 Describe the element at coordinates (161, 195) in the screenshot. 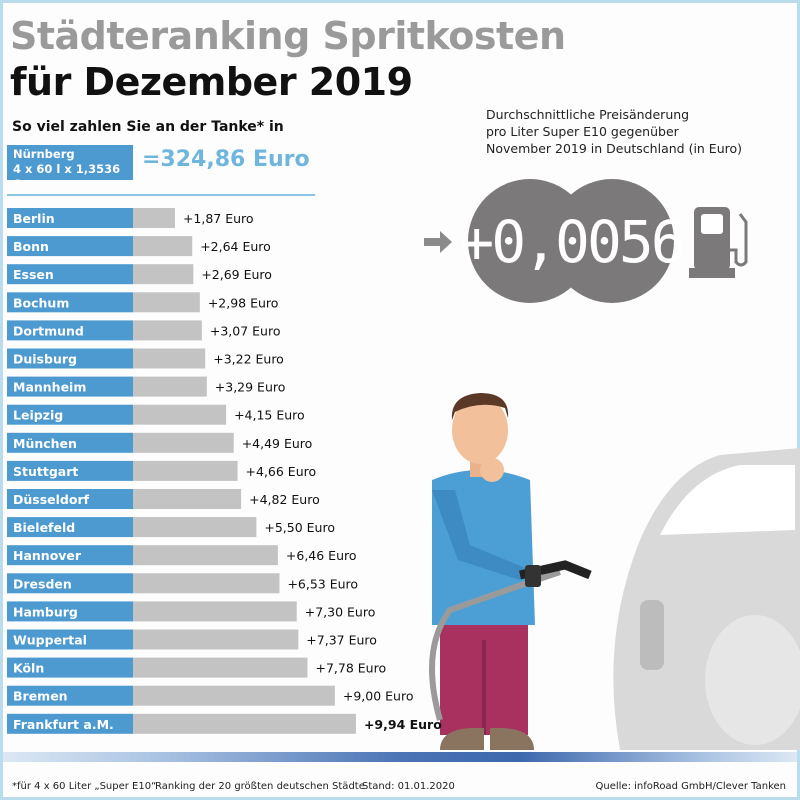

I see `divider` at that location.